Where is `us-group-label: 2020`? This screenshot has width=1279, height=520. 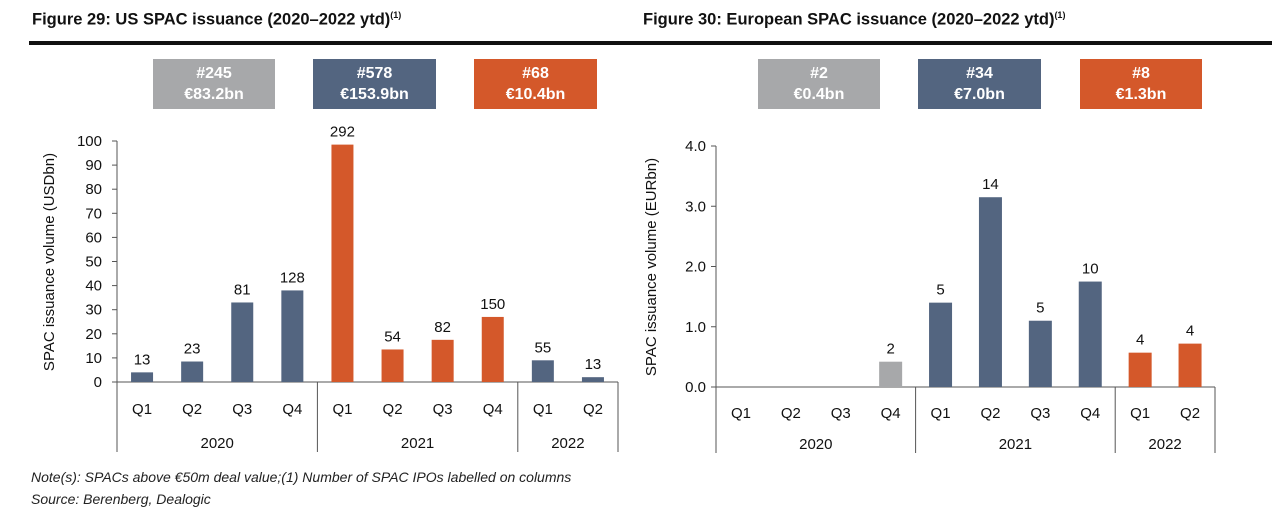 us-group-label: 2020 is located at coordinates (217, 443).